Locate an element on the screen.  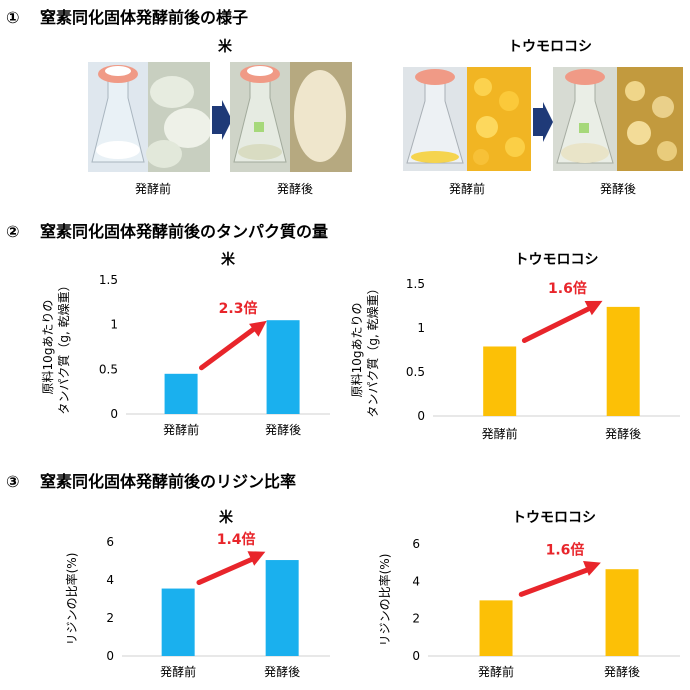
corn-process-arrow-icon is located at coordinates (543, 122).